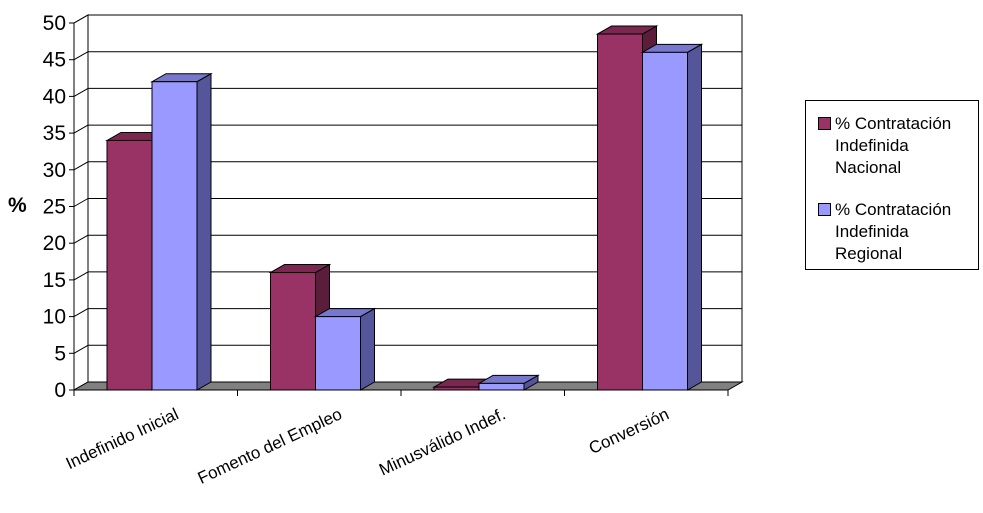 The height and width of the screenshot is (513, 983). Describe the element at coordinates (54, 207) in the screenshot. I see `y-tick-label: 25` at that location.